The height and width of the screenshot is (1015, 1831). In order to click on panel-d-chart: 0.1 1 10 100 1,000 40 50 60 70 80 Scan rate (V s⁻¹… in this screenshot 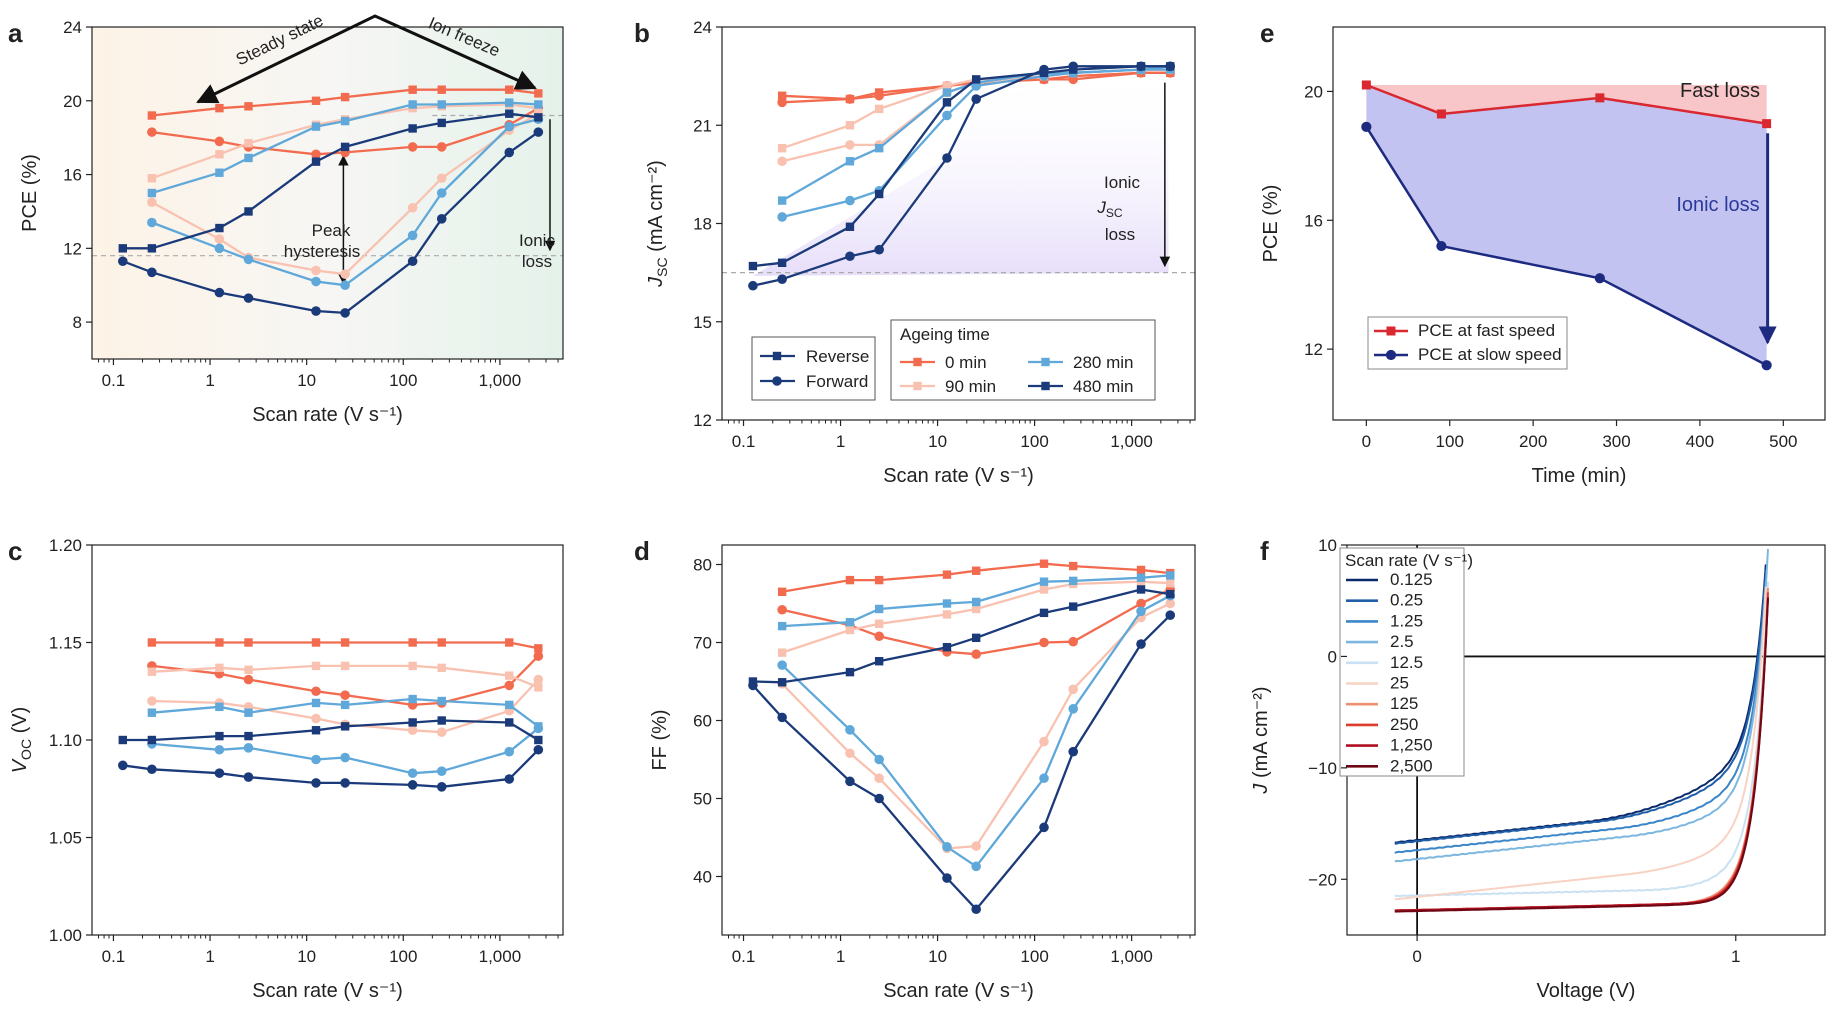, I will do `click(922, 773)`.